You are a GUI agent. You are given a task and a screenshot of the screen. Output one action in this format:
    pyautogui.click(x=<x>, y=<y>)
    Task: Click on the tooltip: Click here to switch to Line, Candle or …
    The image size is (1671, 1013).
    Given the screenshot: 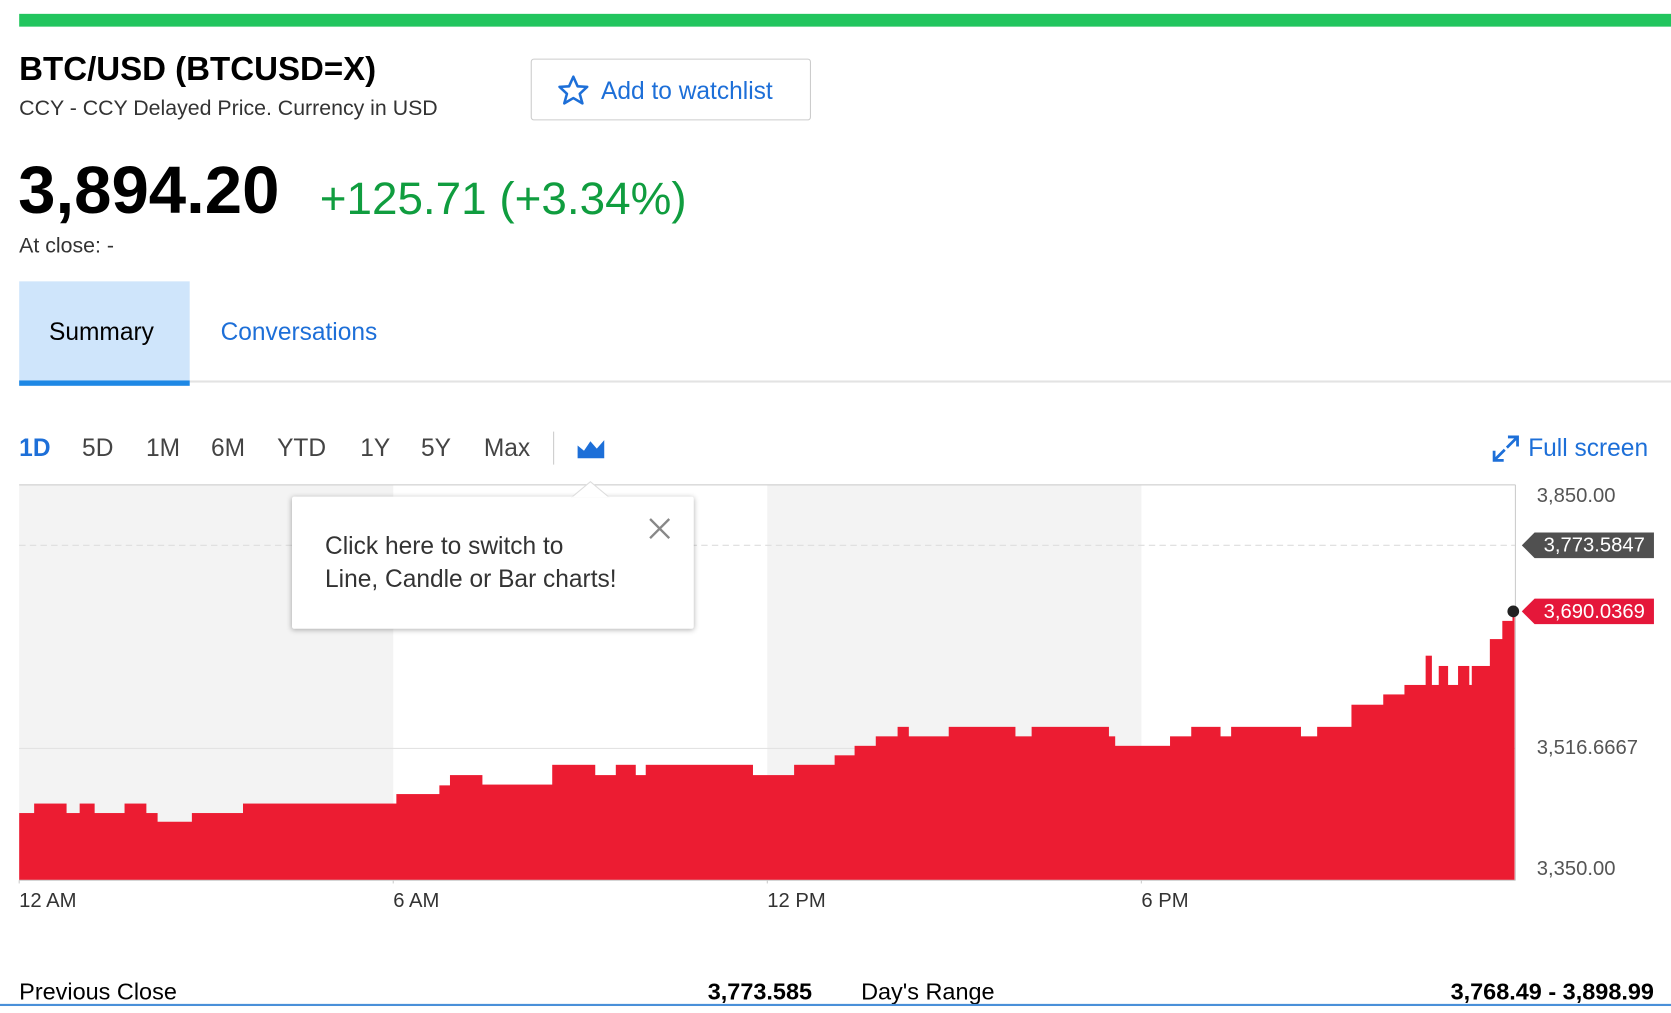 What is the action you would take?
    pyautogui.click(x=492, y=554)
    